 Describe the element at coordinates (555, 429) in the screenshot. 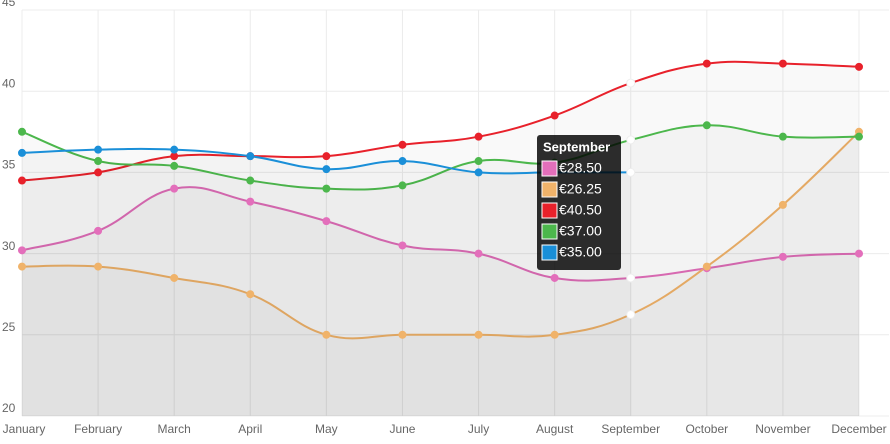

I see `x-tick-label: August` at that location.